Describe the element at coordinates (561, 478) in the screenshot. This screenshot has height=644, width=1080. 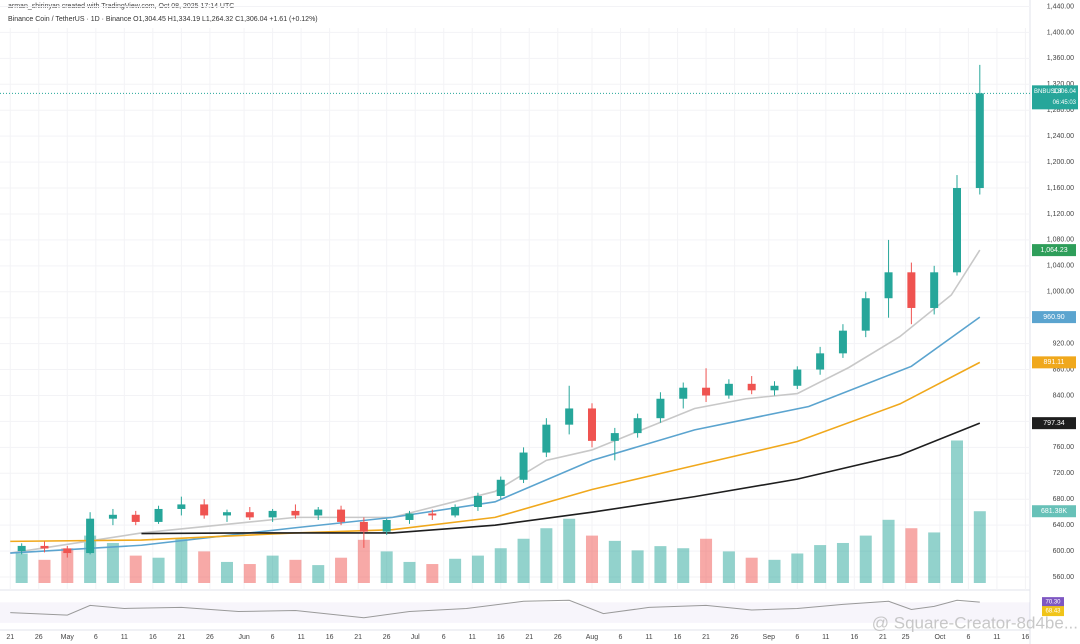
I see `moving-average` at that location.